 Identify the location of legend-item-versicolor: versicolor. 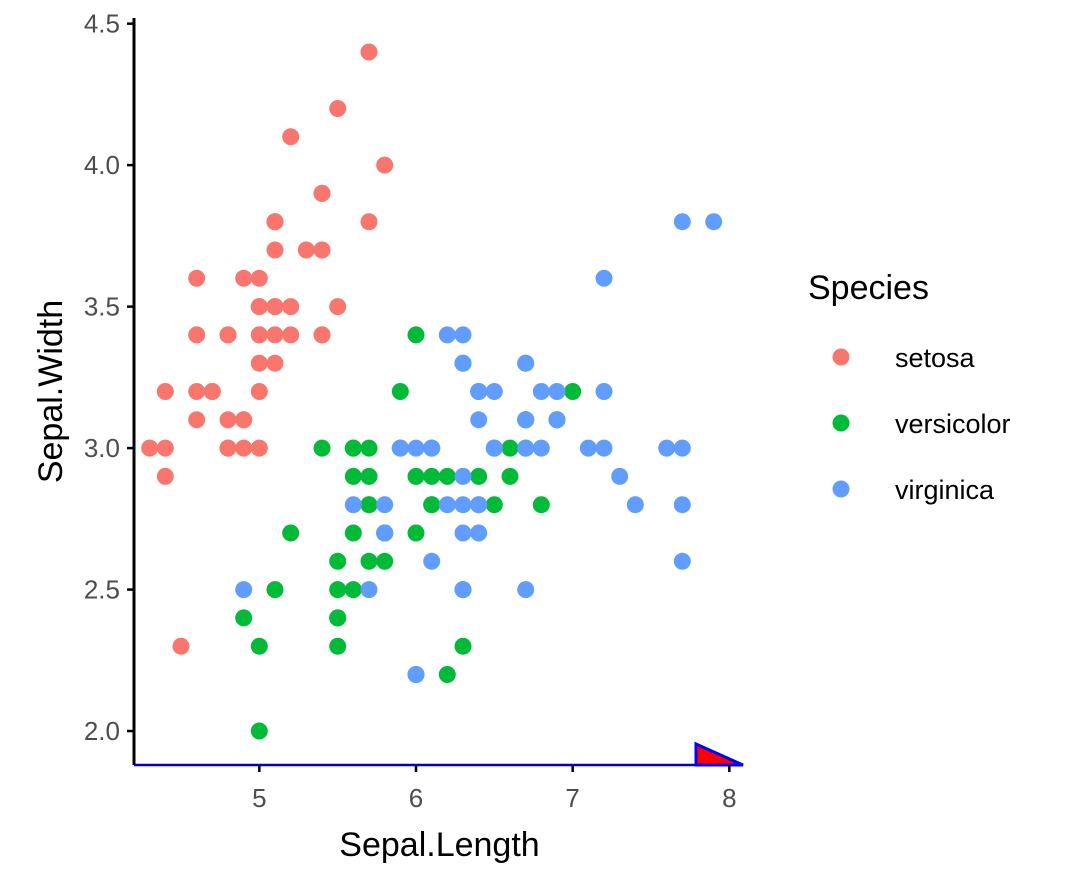
(921, 424).